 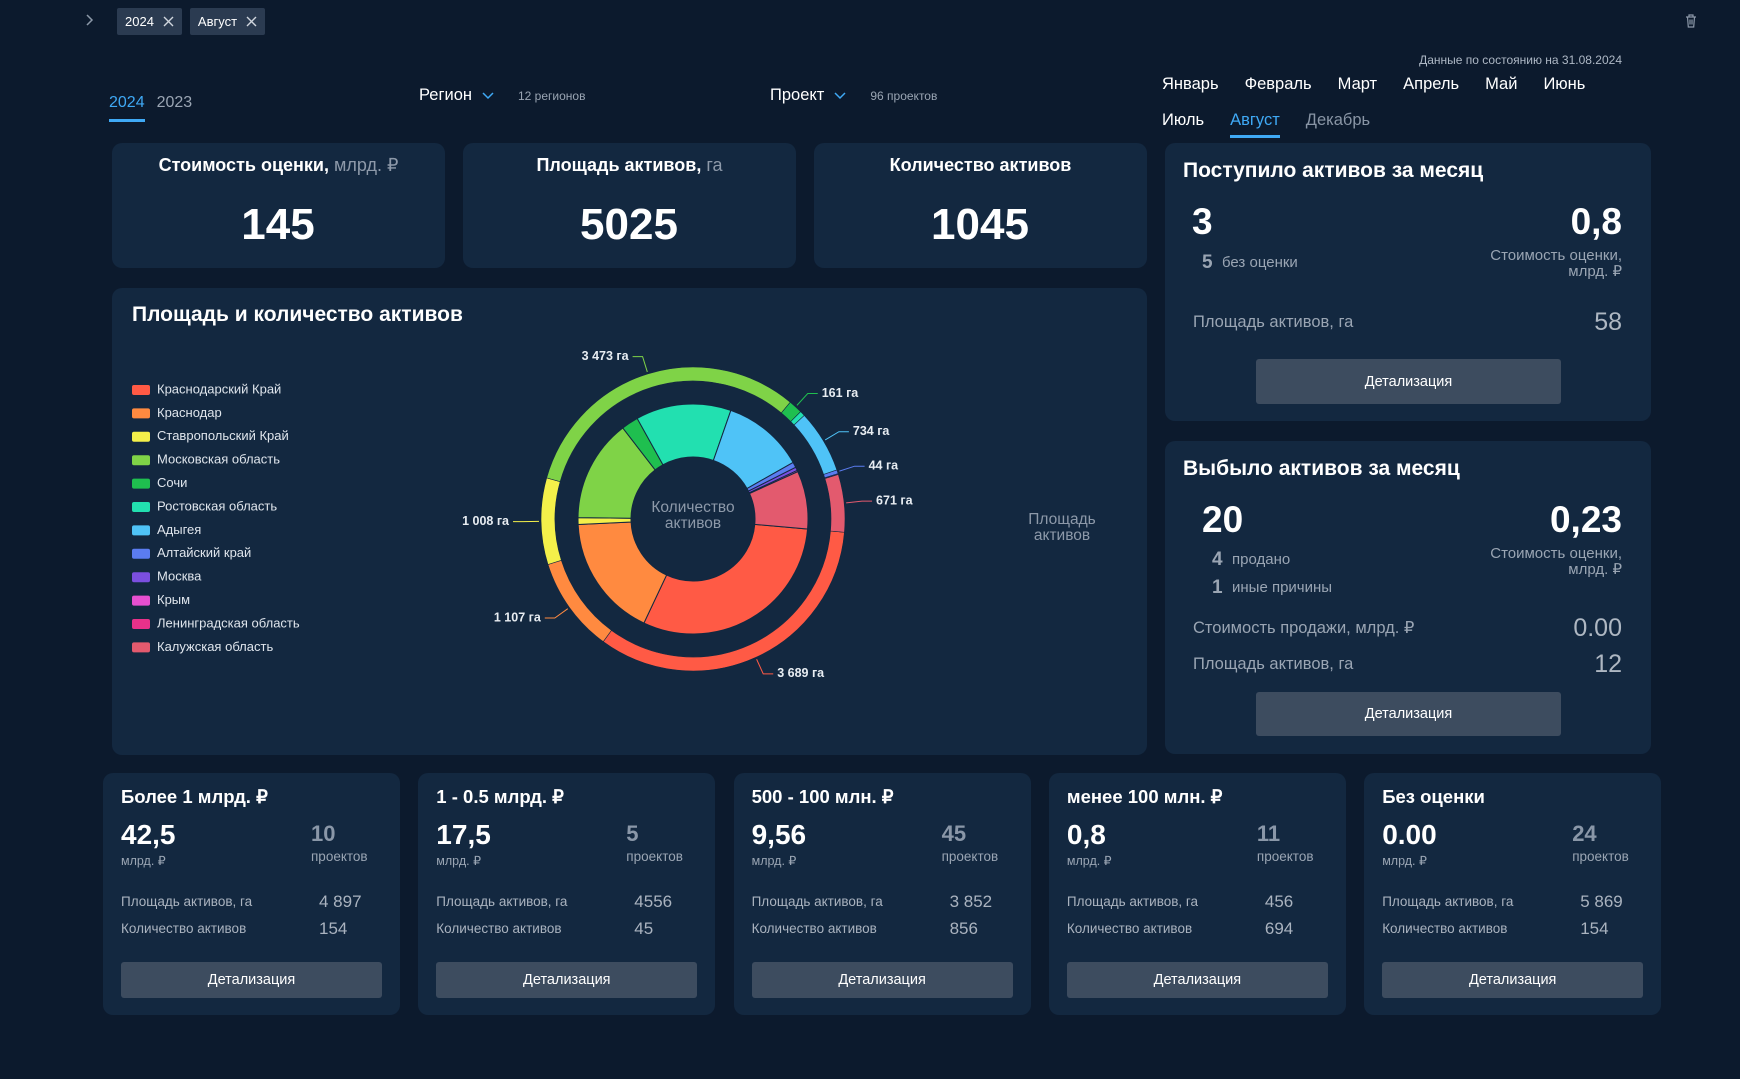 What do you see at coordinates (1190, 84) in the screenshot?
I see `month-tab: Январь` at bounding box center [1190, 84].